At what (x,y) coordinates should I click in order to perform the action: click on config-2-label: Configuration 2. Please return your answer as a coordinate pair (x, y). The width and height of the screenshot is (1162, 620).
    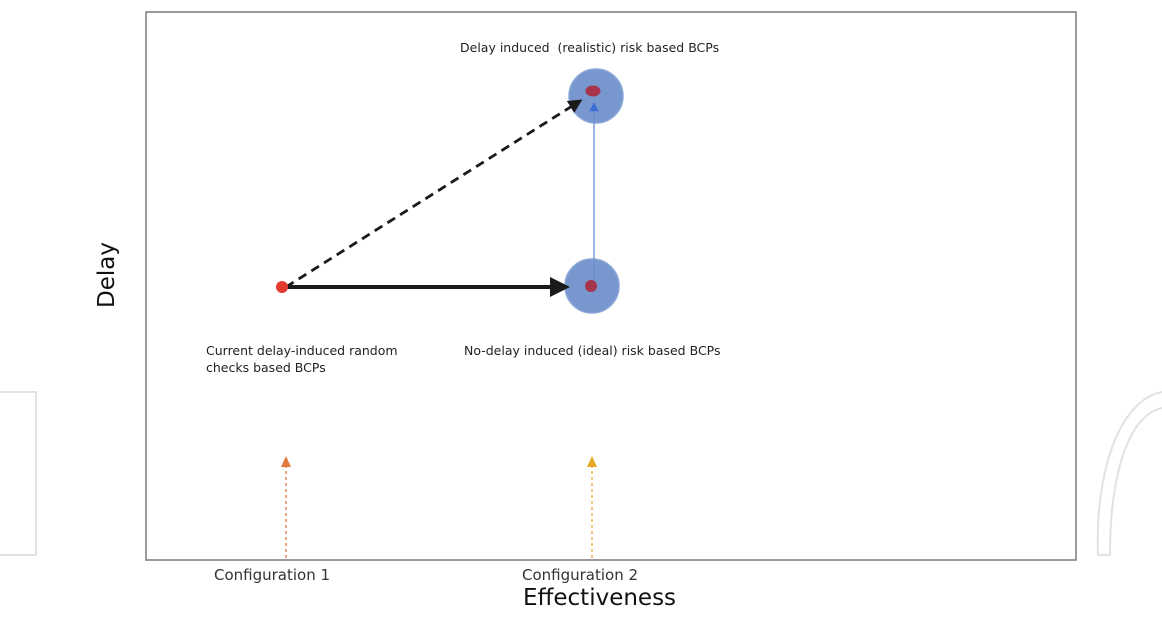
    Looking at the image, I should click on (580, 575).